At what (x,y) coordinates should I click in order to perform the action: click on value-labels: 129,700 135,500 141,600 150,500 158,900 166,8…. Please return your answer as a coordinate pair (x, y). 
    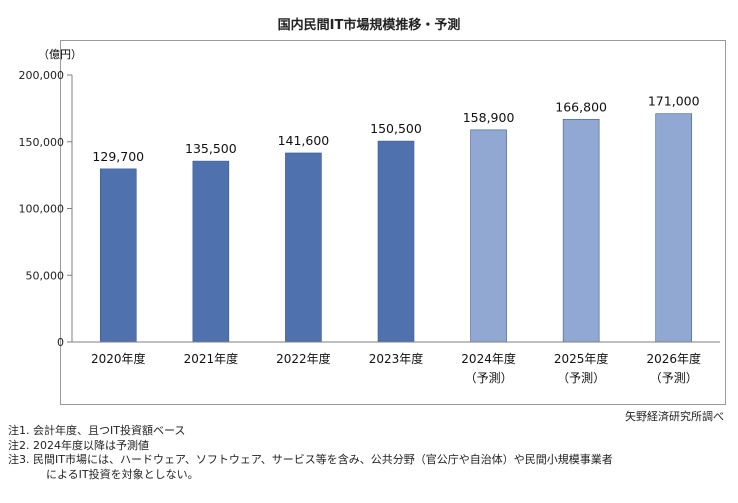
    Looking at the image, I should click on (395, 129).